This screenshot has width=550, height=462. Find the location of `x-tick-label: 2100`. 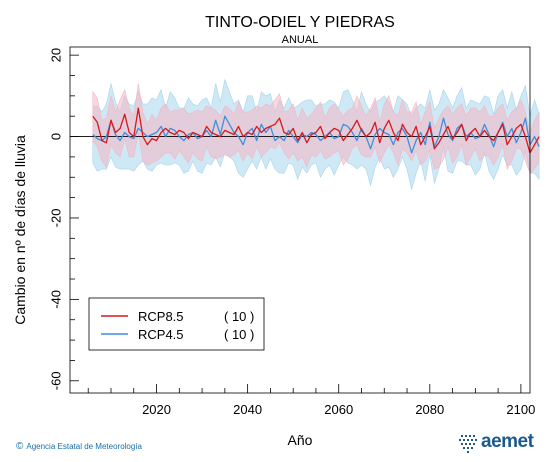

x-tick-label: 2100 is located at coordinates (520, 409).